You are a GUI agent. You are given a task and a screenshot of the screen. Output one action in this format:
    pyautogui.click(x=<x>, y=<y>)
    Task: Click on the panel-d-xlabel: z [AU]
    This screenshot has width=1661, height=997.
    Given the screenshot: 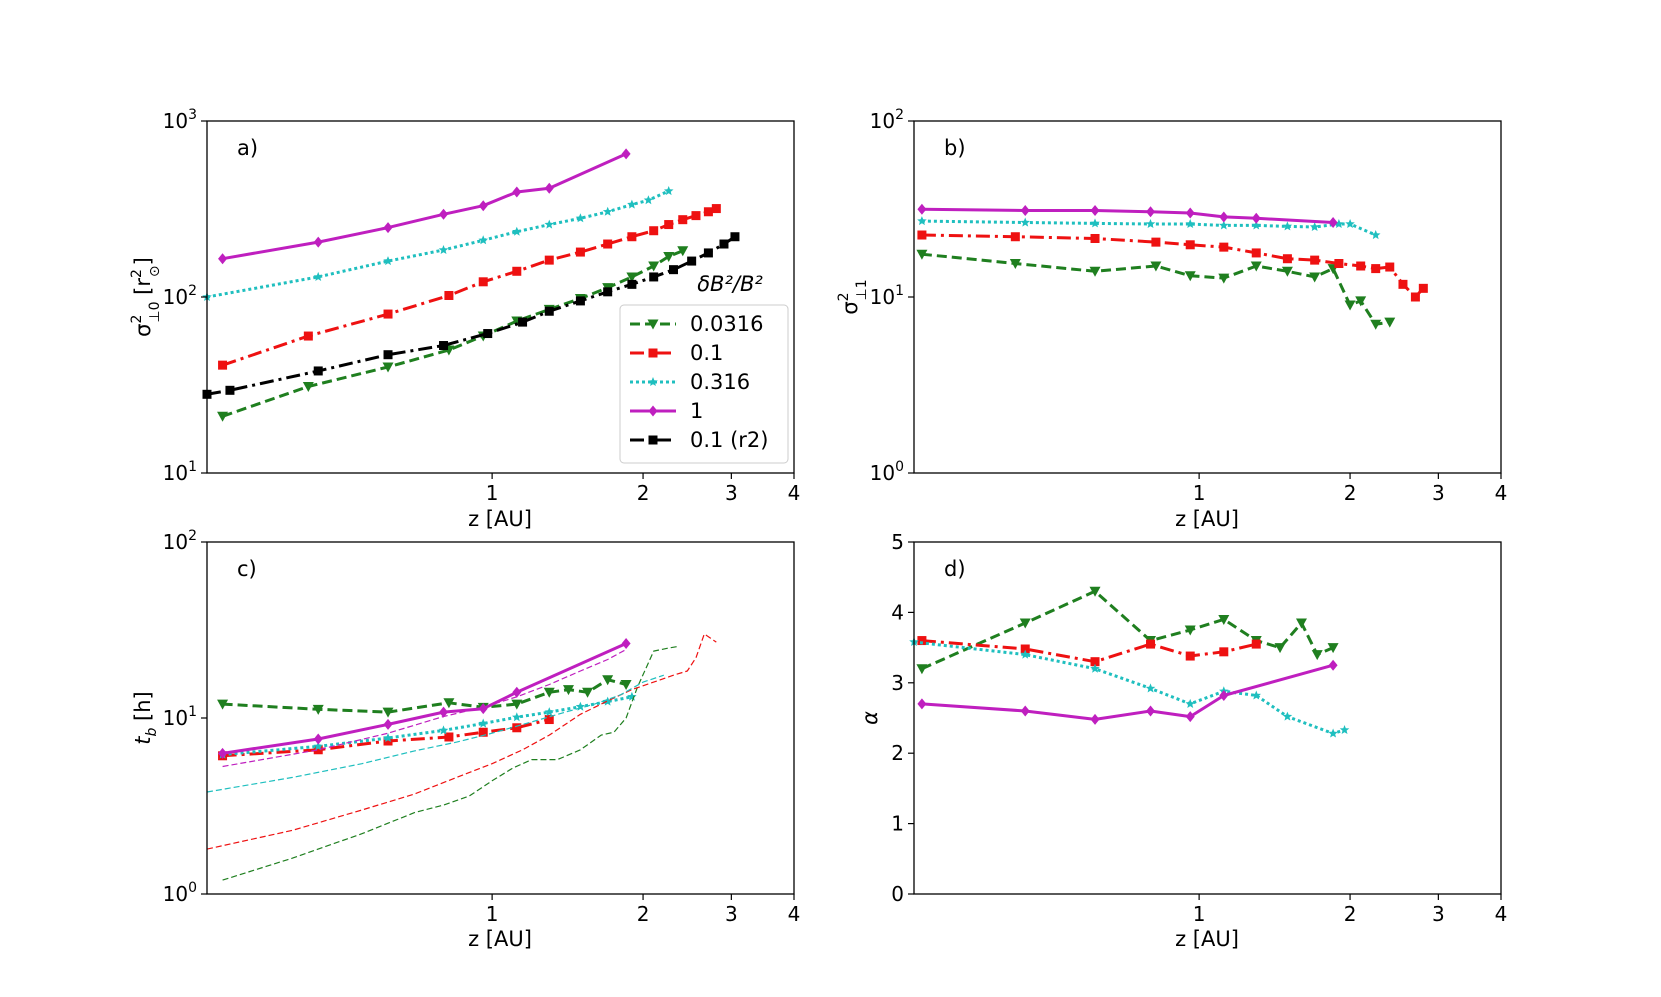 What is the action you would take?
    pyautogui.click(x=1207, y=939)
    